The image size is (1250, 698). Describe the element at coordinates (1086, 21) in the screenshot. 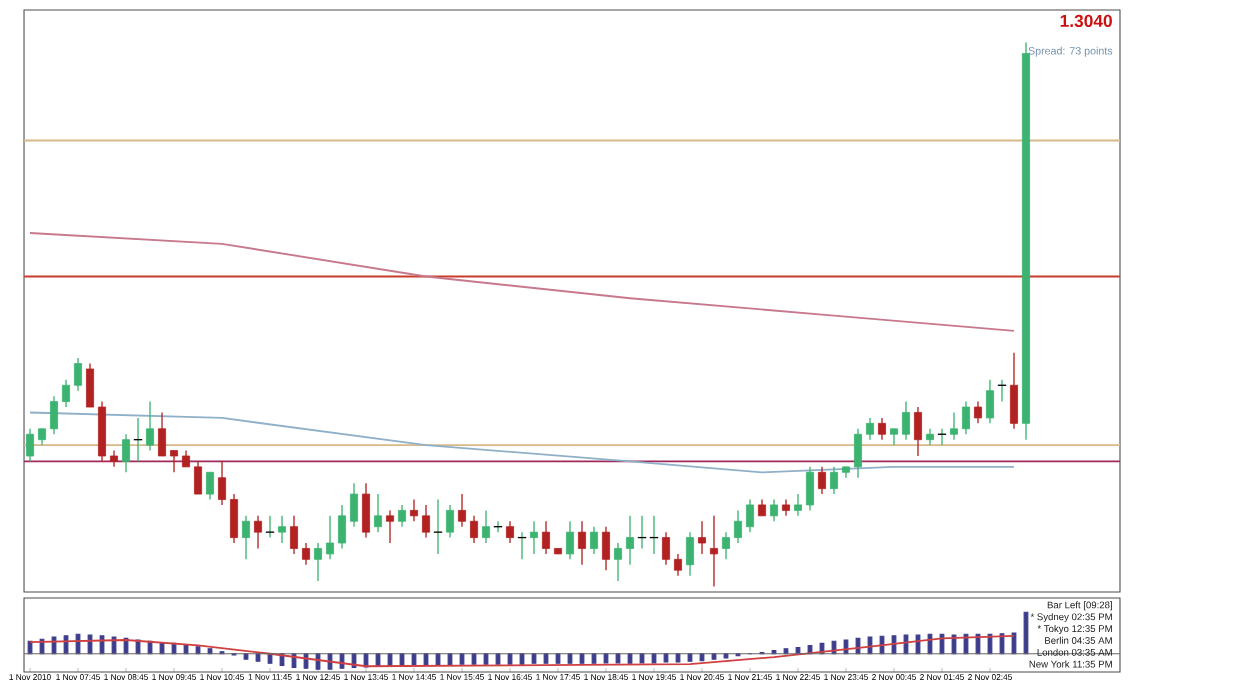

I see `text: 1.3040` at that location.